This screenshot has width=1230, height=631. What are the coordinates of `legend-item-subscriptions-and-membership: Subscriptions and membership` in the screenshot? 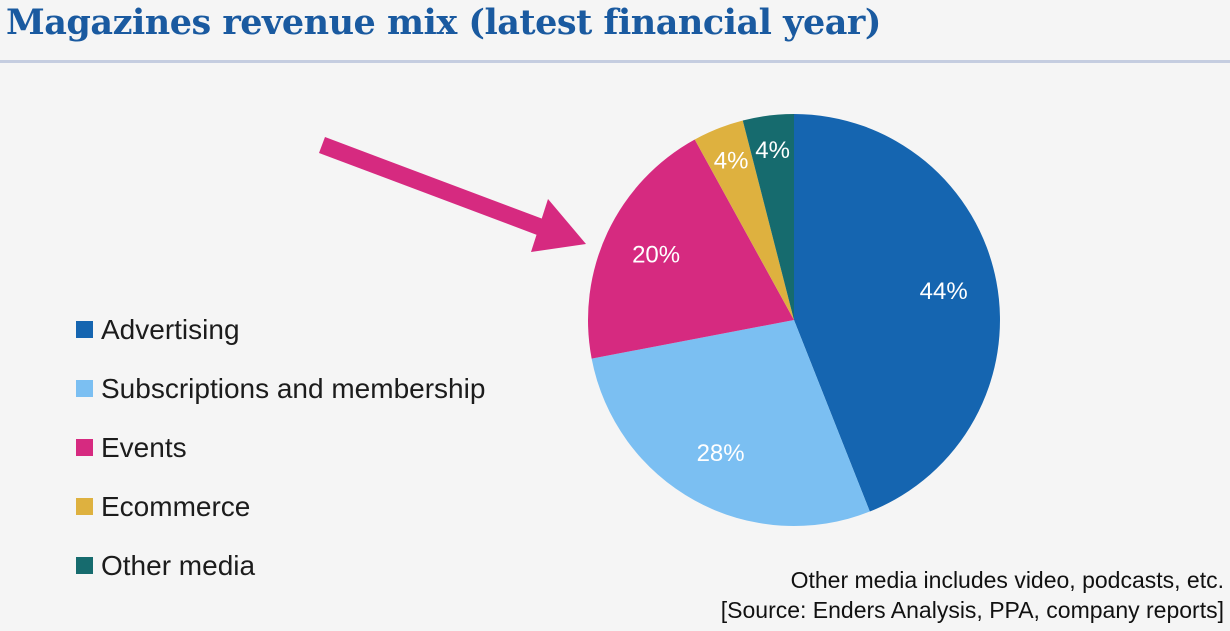 It's located at (280, 388).